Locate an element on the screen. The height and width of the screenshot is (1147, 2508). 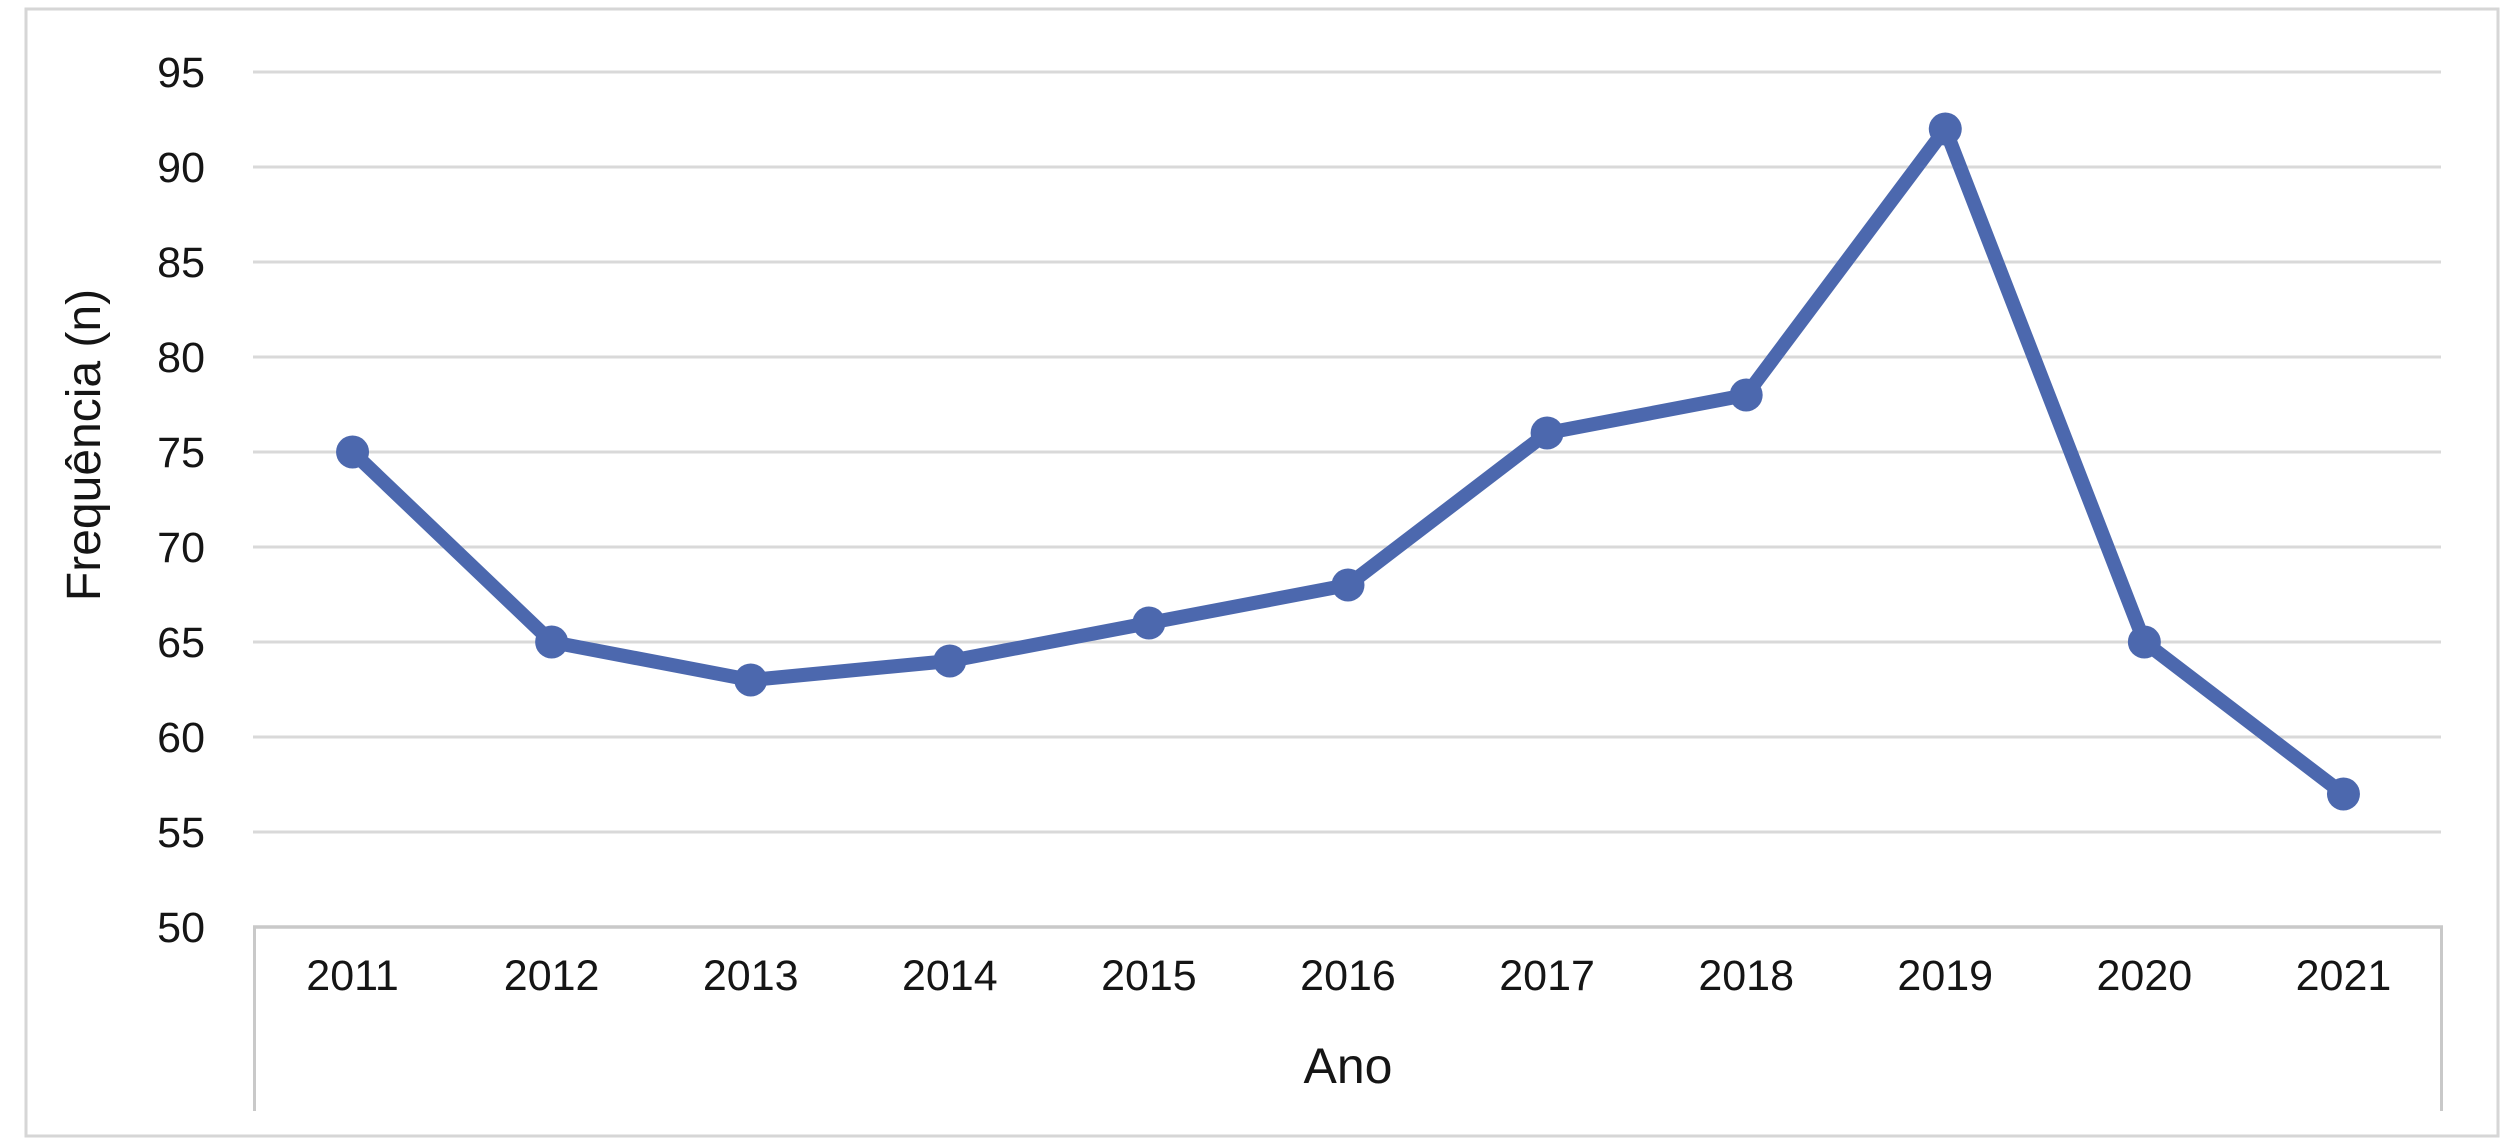
y-tick-label: 50 is located at coordinates (181, 928).